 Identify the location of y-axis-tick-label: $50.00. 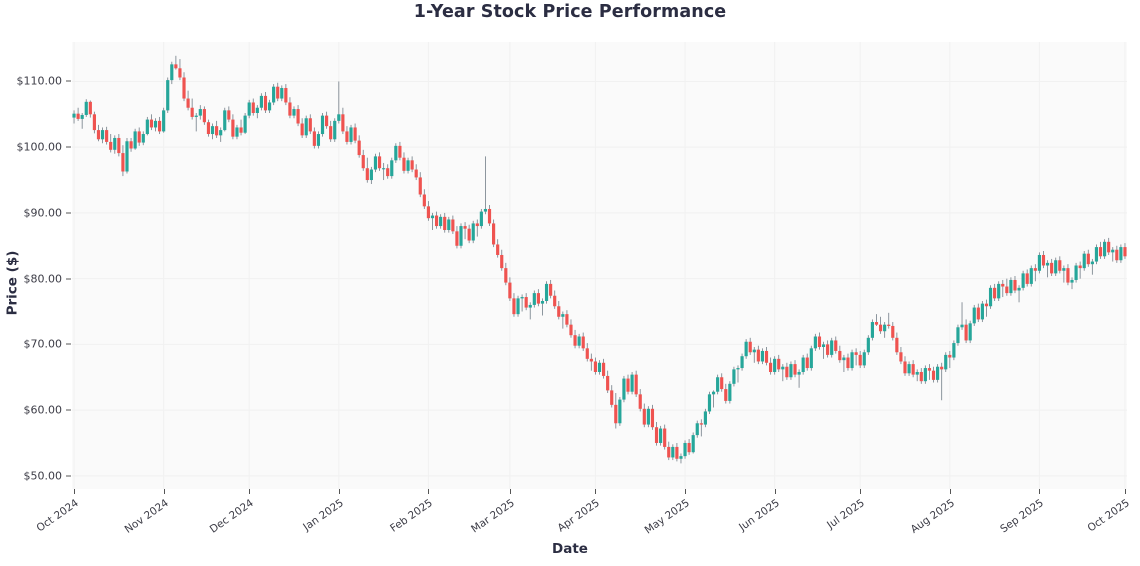
(43, 476).